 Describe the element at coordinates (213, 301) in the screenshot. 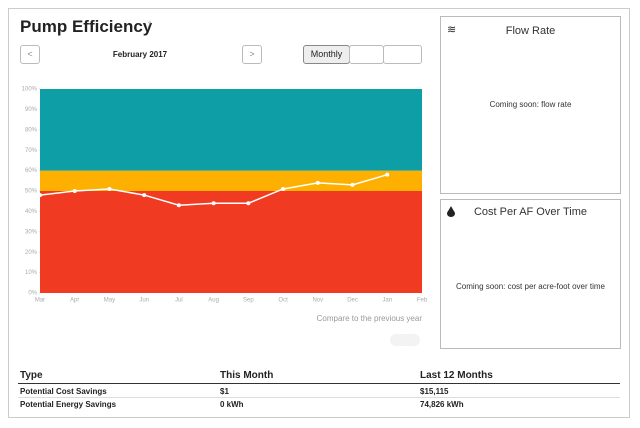

I see `x-tick-label: Aug` at that location.